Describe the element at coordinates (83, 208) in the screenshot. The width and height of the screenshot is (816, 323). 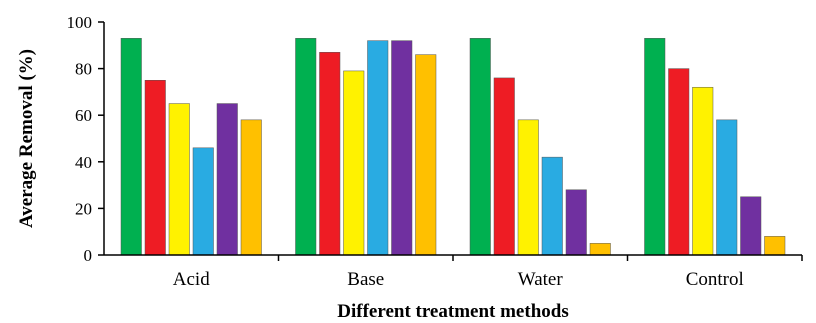
I see `y-tick-label: 20` at that location.